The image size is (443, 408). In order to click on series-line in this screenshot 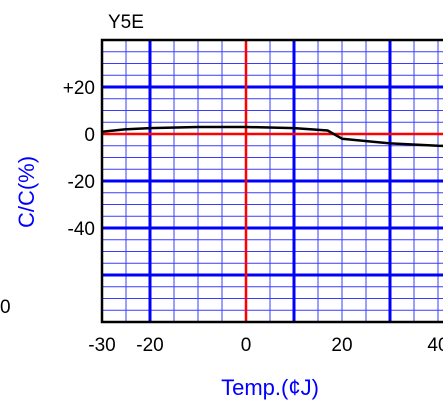, I will do `click(272, 136)`.